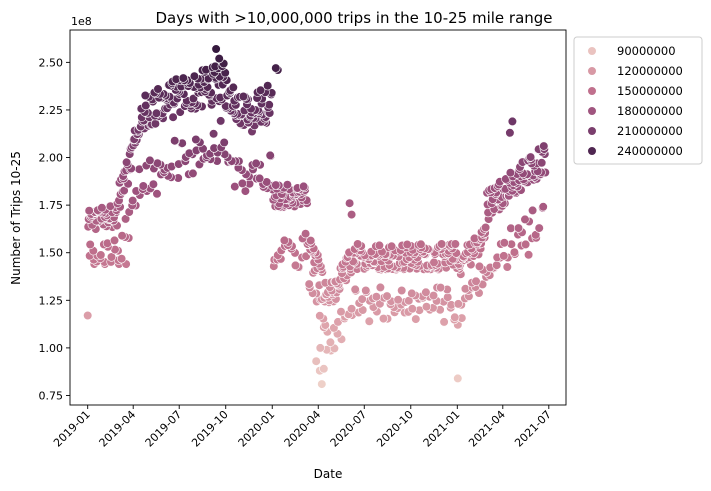  Describe the element at coordinates (395, 429) in the screenshot. I see `x-tick-label: 2020-10` at that location.